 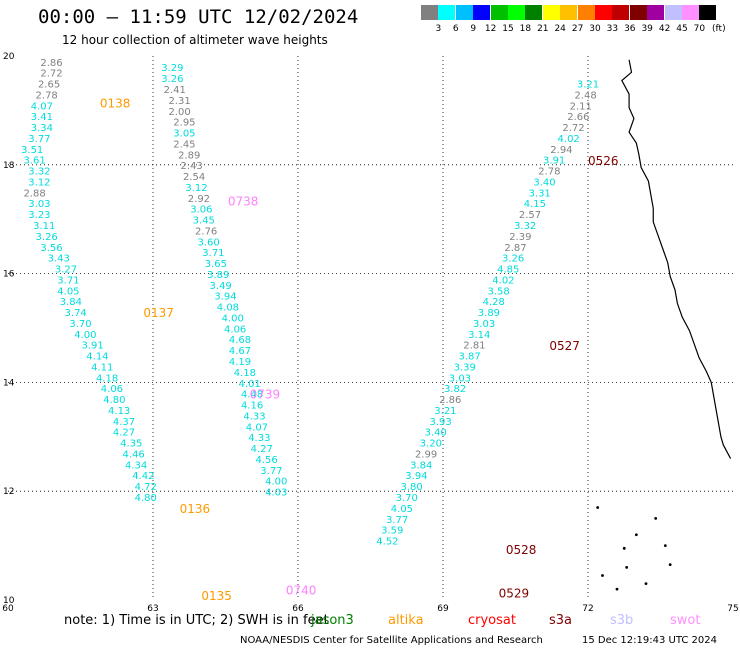 What do you see at coordinates (438, 29) in the screenshot?
I see `legend-label: 3` at bounding box center [438, 29].